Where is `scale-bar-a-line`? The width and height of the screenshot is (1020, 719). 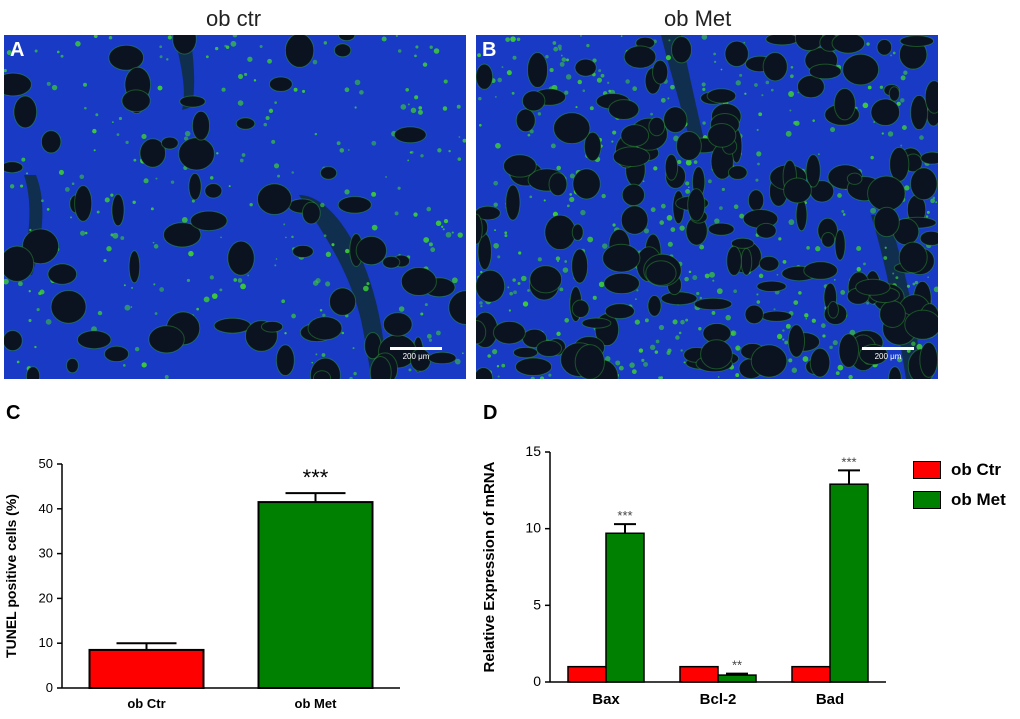 scale-bar-a-line is located at coordinates (416, 348).